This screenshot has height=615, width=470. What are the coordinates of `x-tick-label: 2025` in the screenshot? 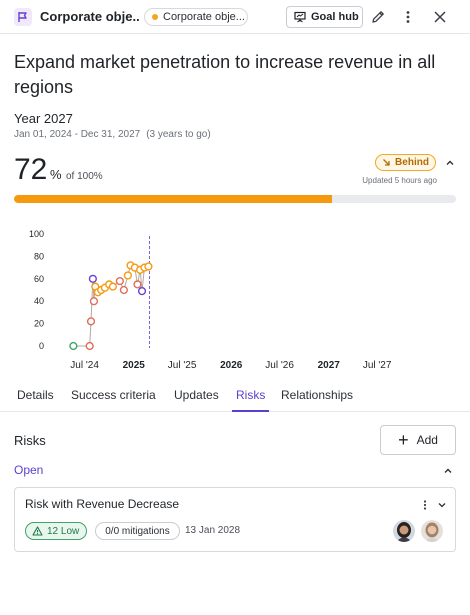 It's located at (134, 365).